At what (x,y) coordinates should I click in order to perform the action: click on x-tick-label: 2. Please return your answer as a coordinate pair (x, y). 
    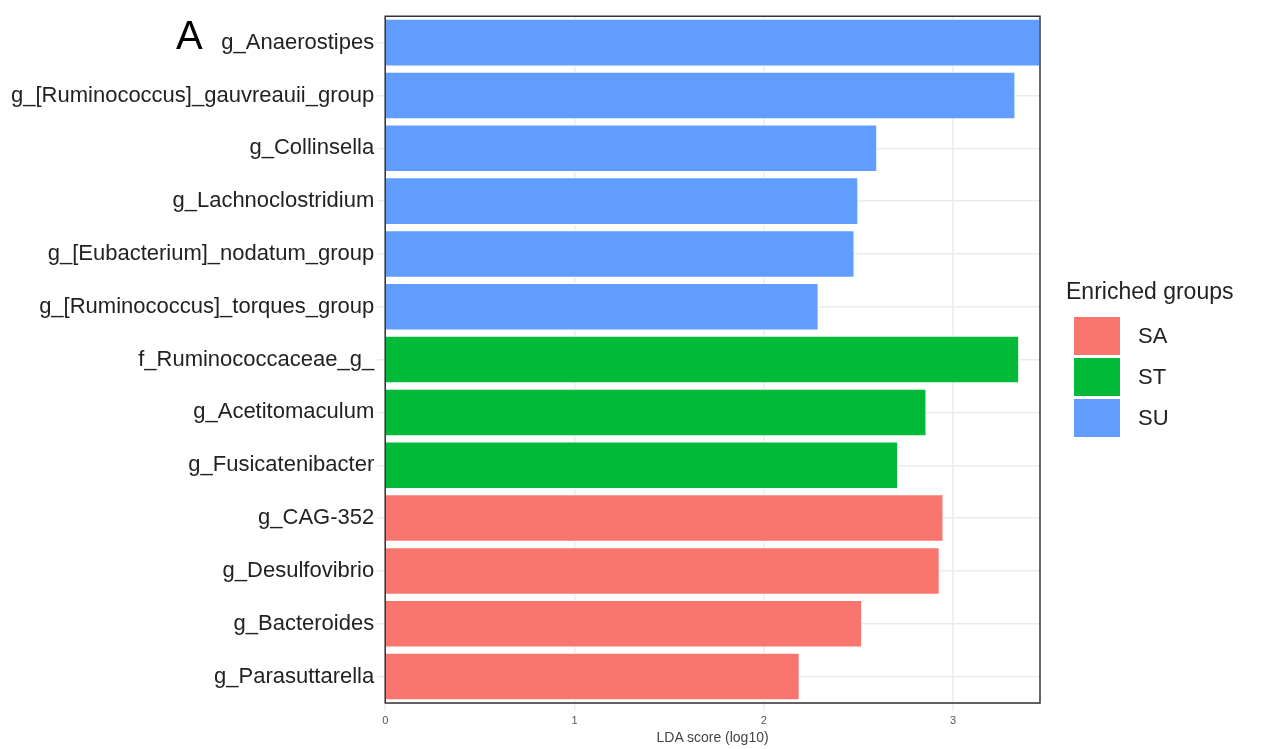
    Looking at the image, I should click on (763, 719).